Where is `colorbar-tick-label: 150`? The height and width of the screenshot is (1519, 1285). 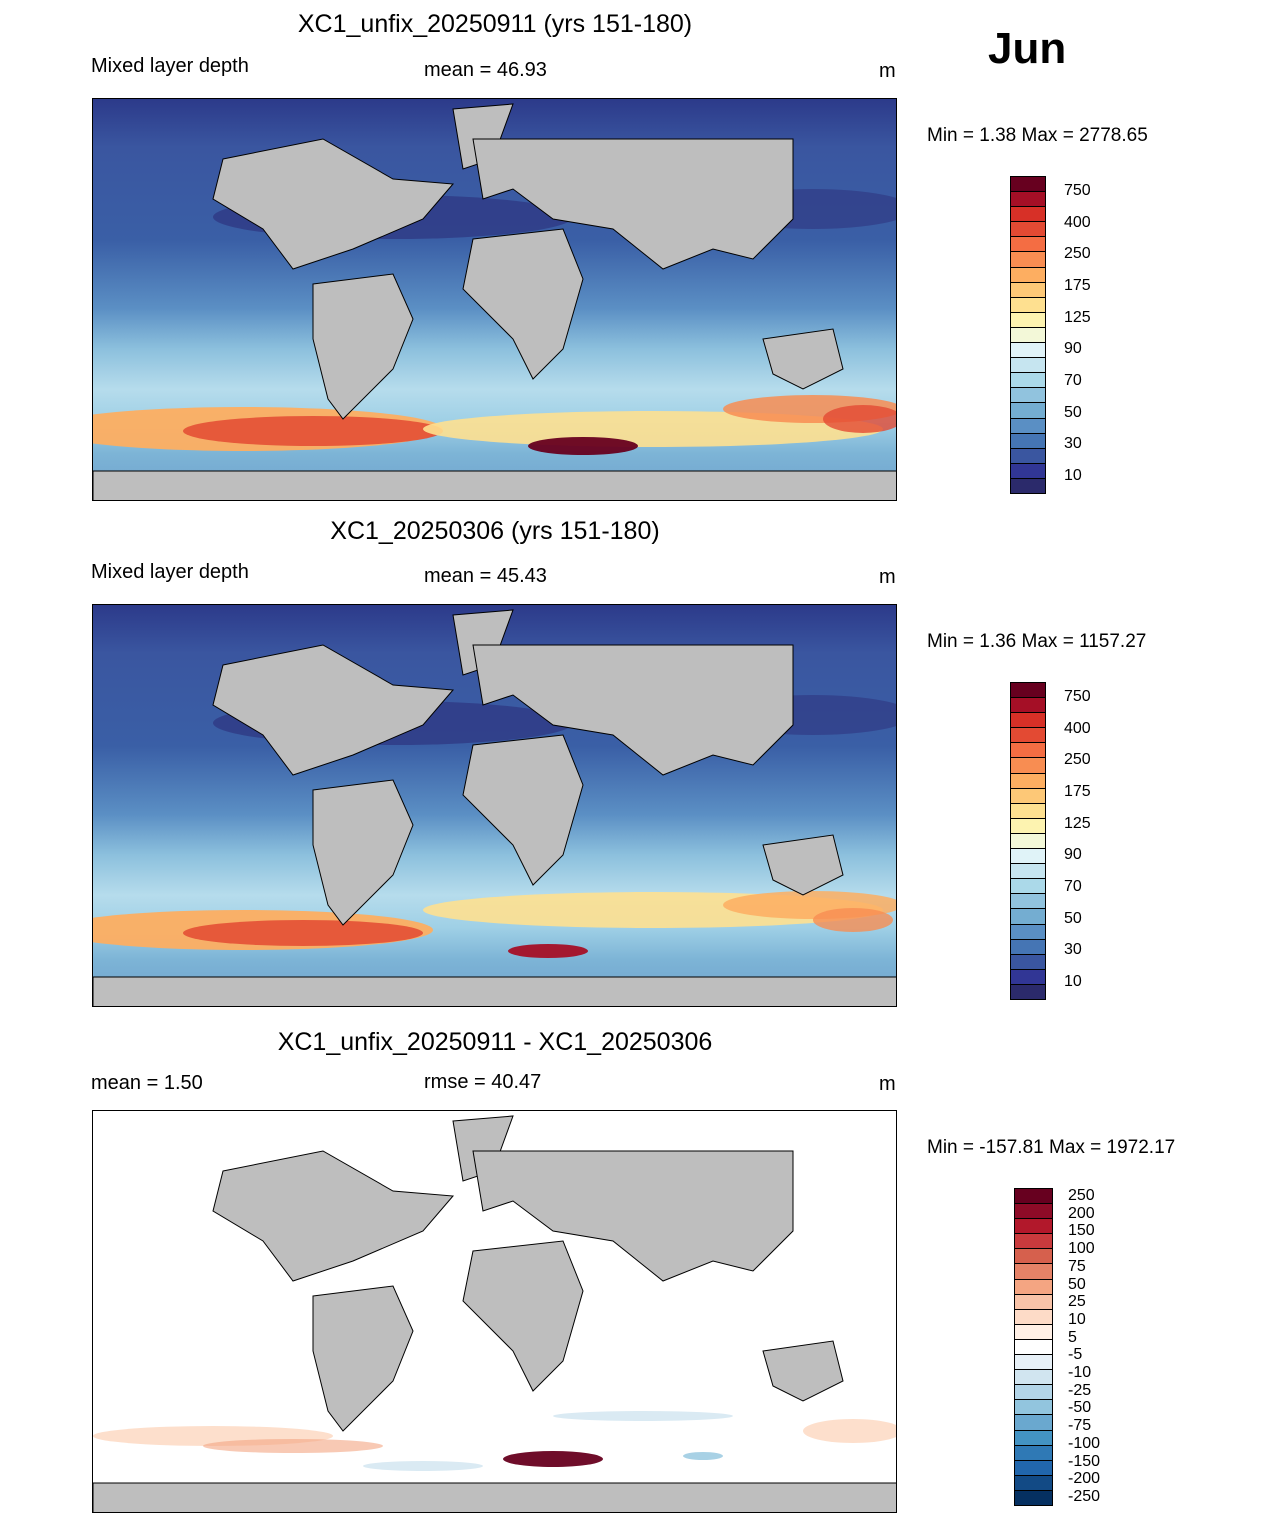 colorbar-tick-label: 150 is located at coordinates (1081, 1231).